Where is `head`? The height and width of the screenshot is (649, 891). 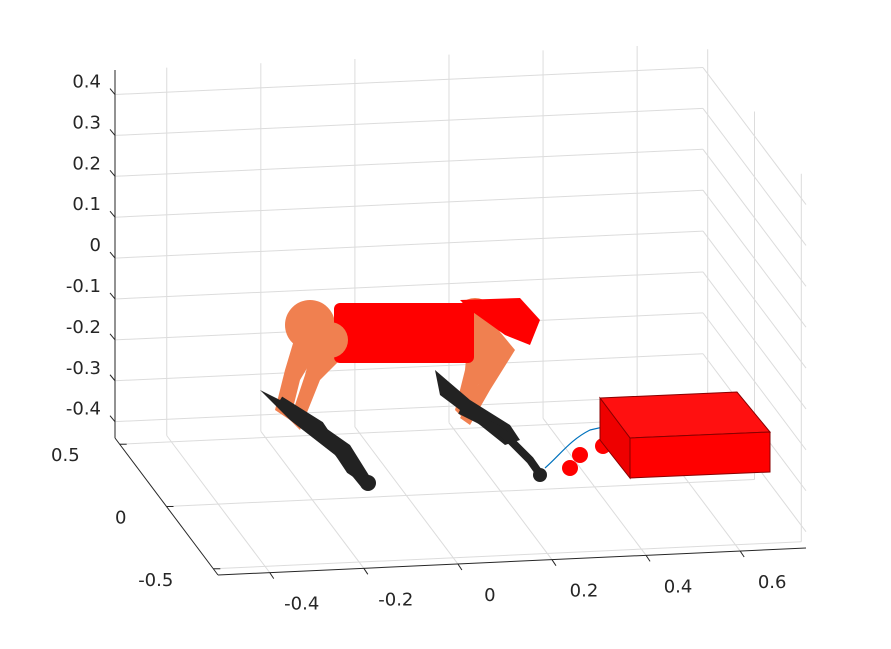
head is located at coordinates (500, 321).